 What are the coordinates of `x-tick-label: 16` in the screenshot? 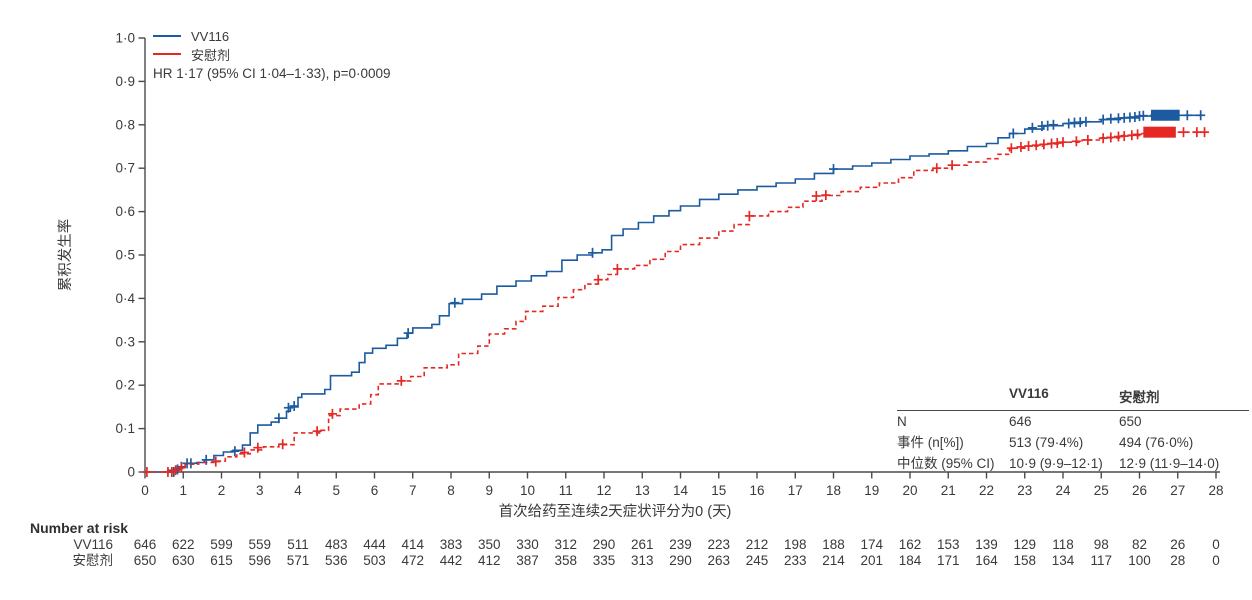 It's located at (756, 490).